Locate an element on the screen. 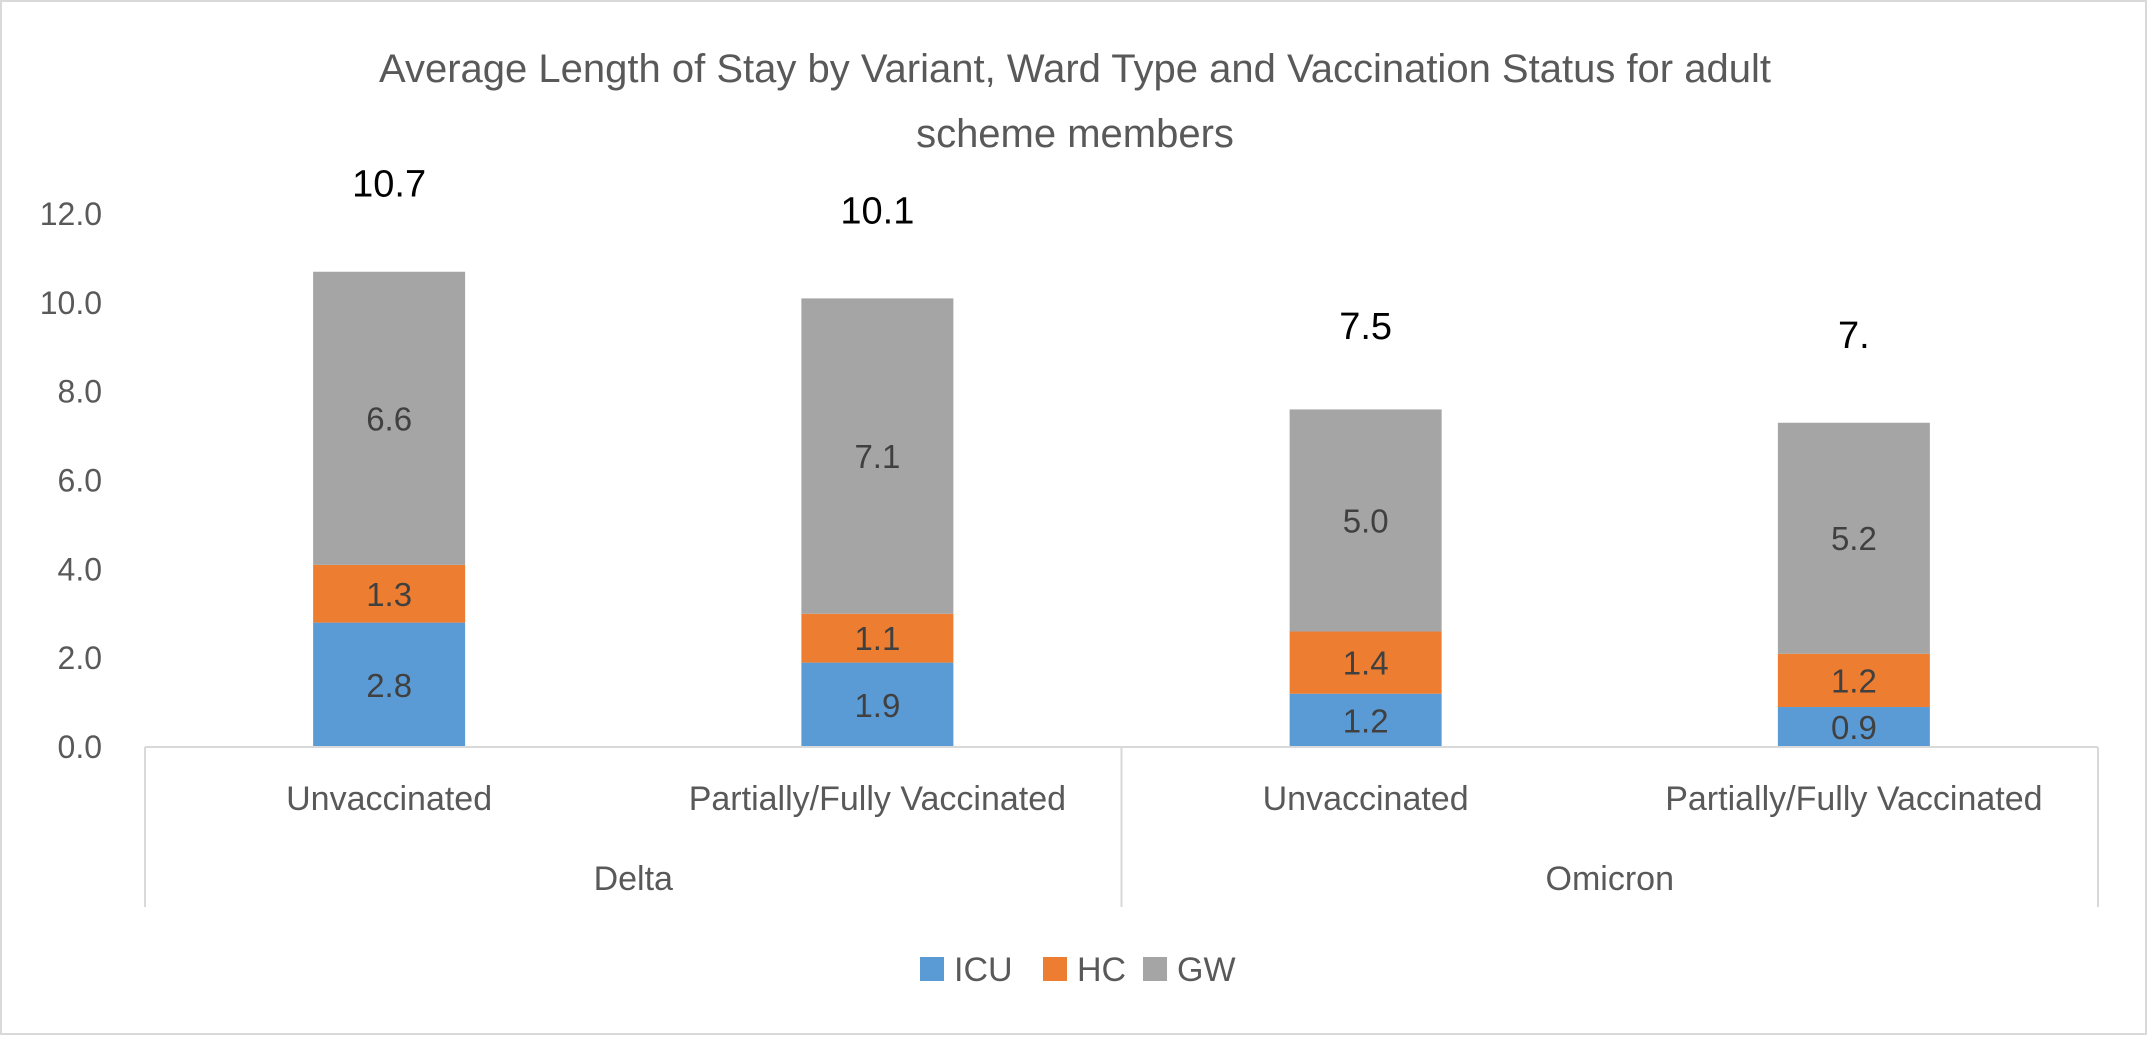 The image size is (2147, 1037). data-label-gw: 5.0 is located at coordinates (1366, 520).